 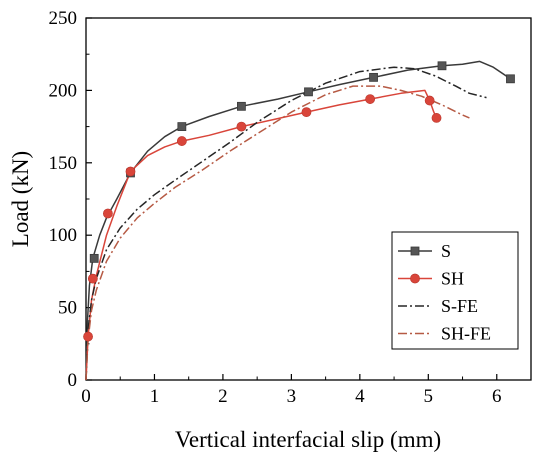 I want to click on y-tick-label-1: 50, so click(x=67, y=308).